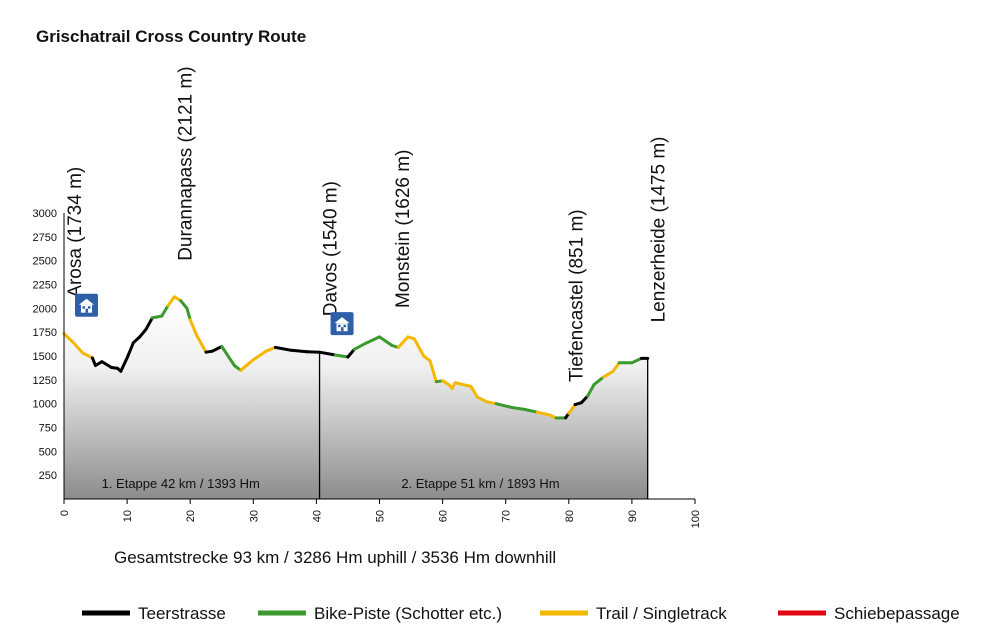 The width and height of the screenshot is (1000, 641). Describe the element at coordinates (48, 452) in the screenshot. I see `y-tick-label-1: 500` at that location.